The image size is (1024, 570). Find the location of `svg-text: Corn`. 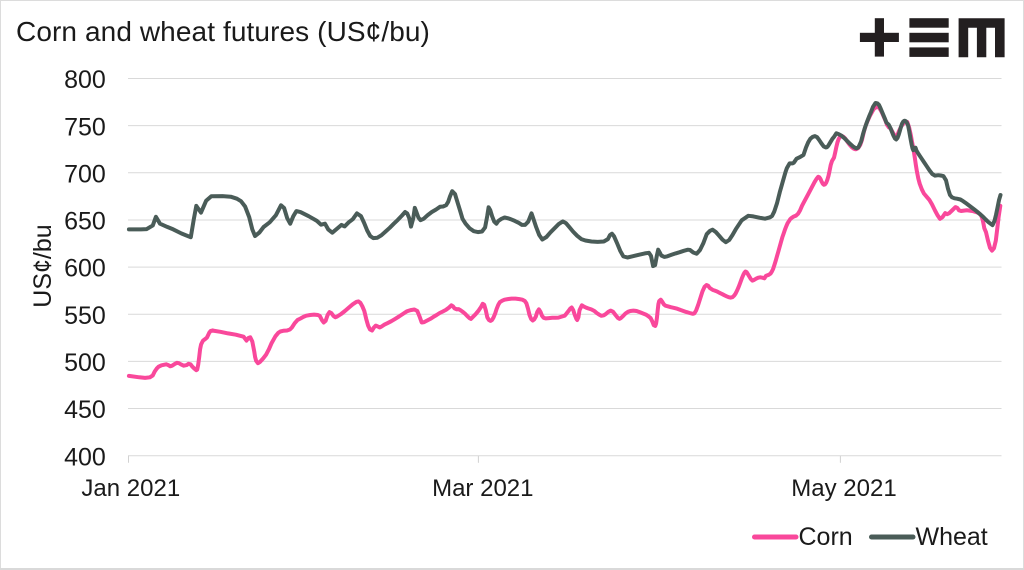

svg-text: Corn is located at coordinates (826, 537).